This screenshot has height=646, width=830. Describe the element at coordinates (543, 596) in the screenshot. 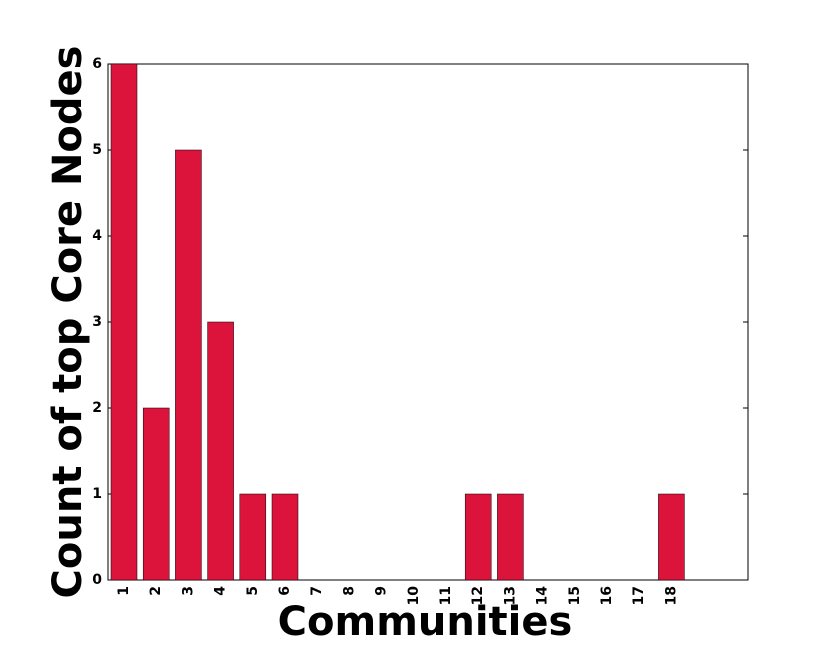

I see `x-tick-label: 14` at that location.